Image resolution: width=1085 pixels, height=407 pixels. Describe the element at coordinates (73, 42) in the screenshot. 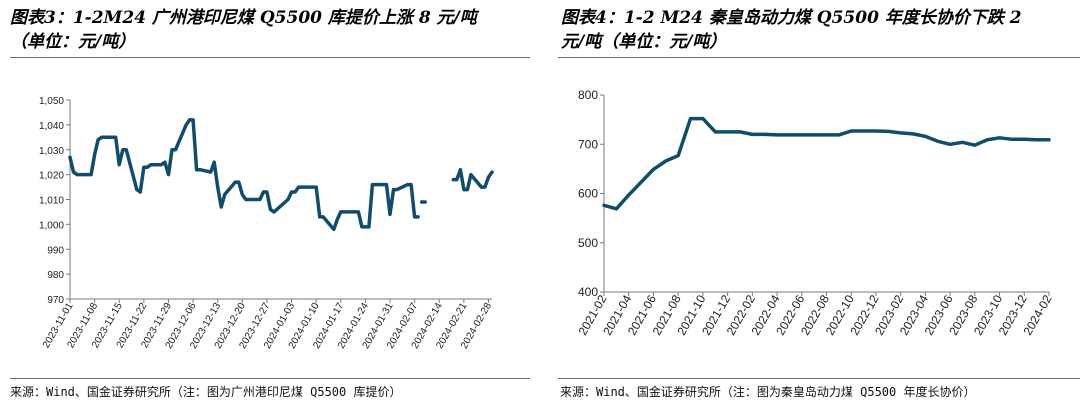

I see `left-title-line-2: （单位：元/吨）` at that location.